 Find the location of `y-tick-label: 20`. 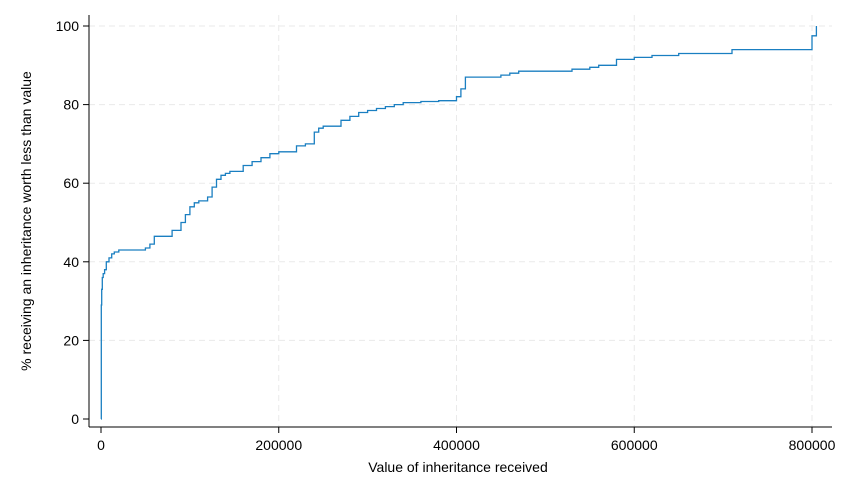

y-tick-label: 20 is located at coordinates (71, 340).